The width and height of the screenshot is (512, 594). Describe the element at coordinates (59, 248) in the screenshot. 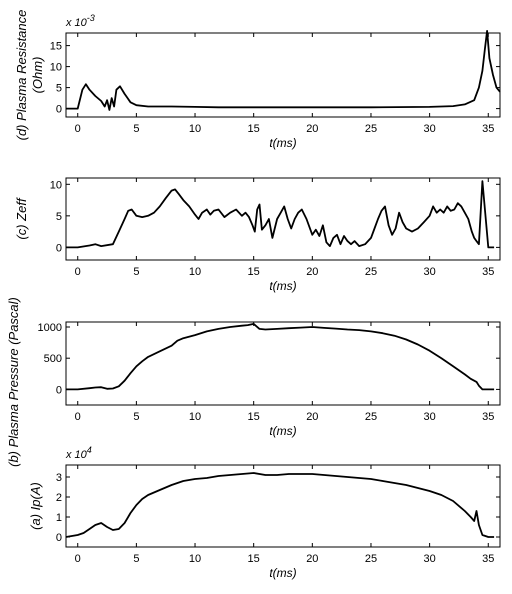

I see `zeff-ytick-label: 0` at that location.